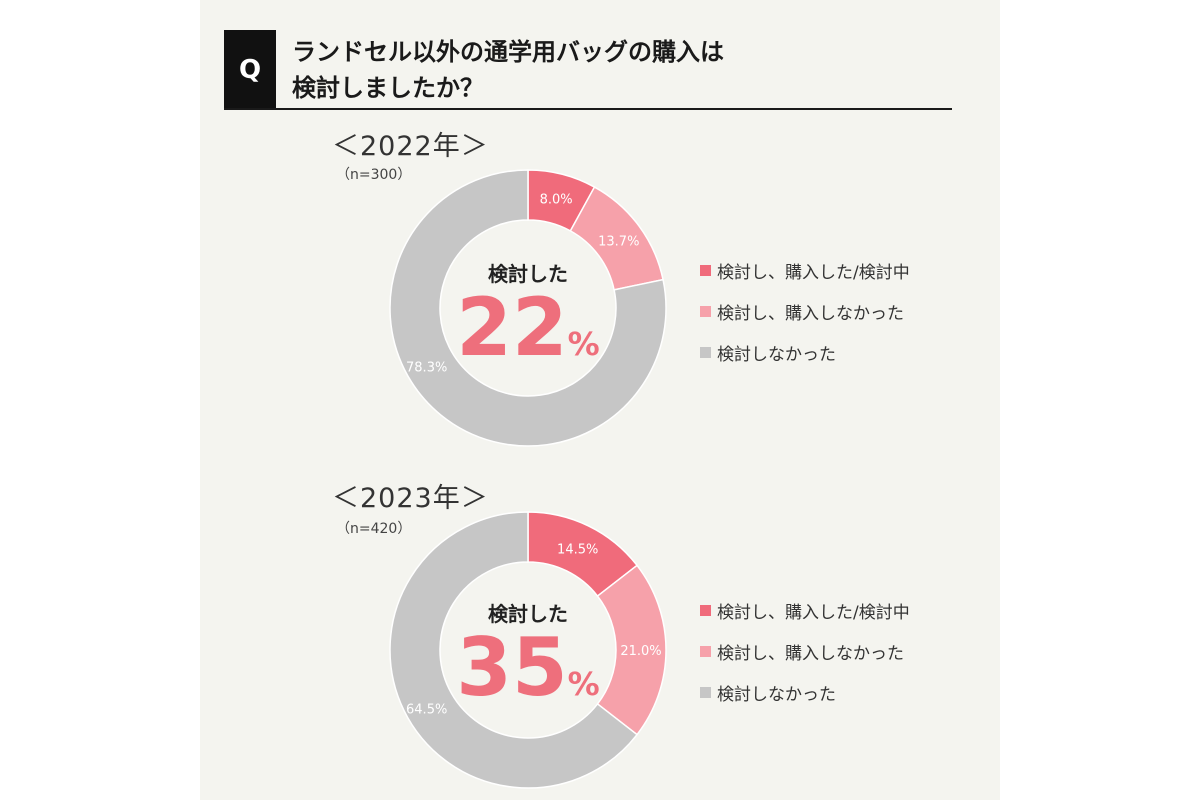 The width and height of the screenshot is (1200, 800). I want to click on donut-chart-2022: 8.0% 13.7% 78.3%, so click(528, 308).